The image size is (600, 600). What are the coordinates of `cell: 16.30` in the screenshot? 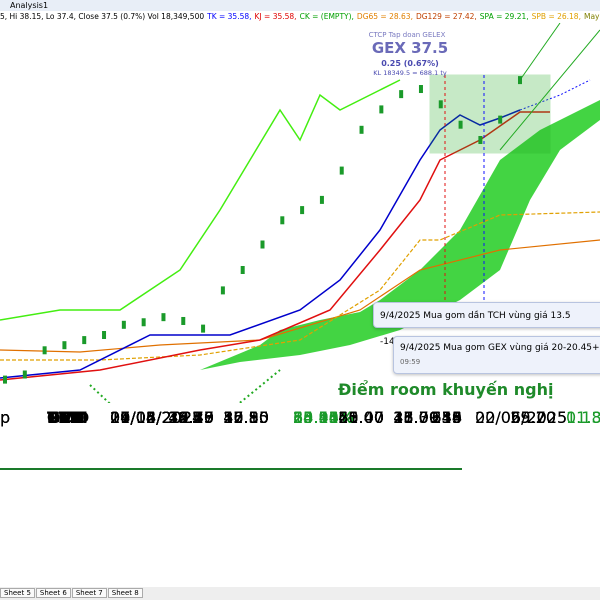 It's located at (191, 417).